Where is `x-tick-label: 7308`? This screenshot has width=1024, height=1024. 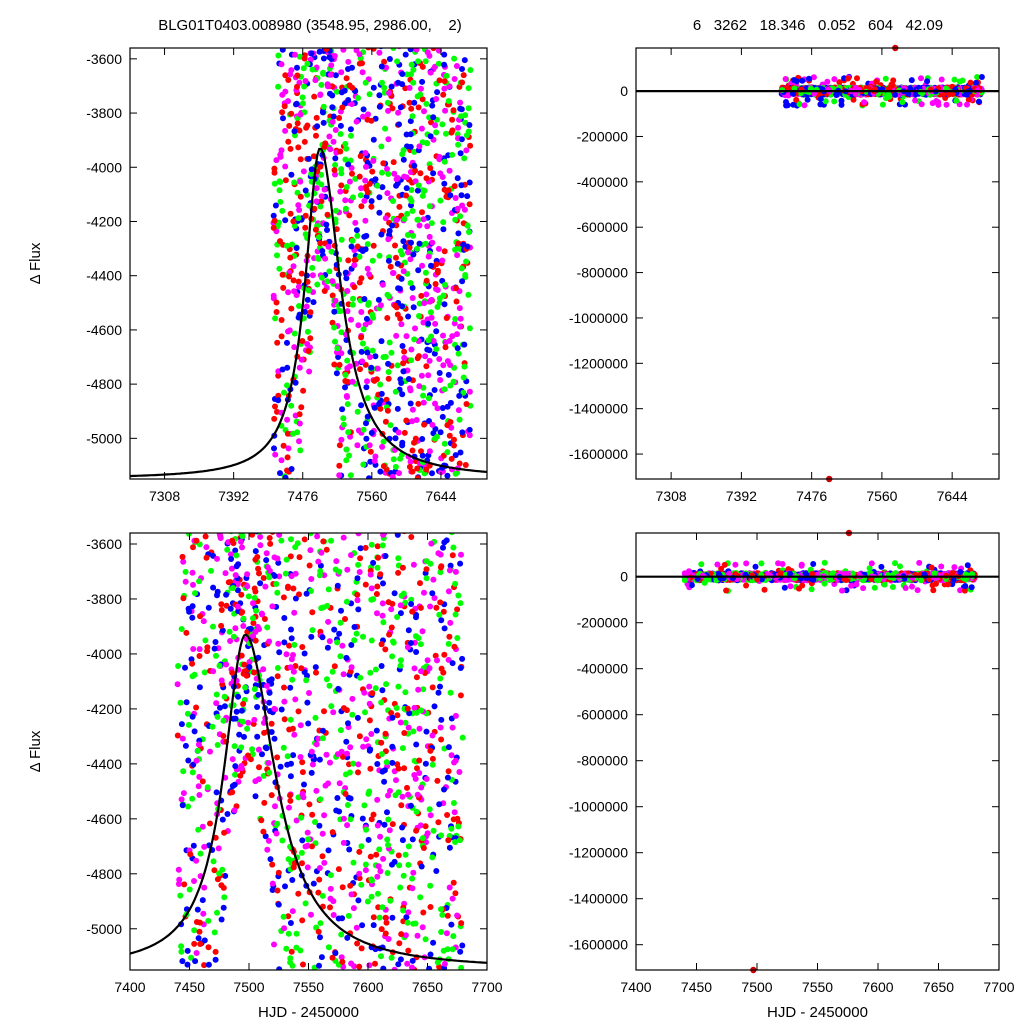 x-tick-label: 7308 is located at coordinates (164, 496).